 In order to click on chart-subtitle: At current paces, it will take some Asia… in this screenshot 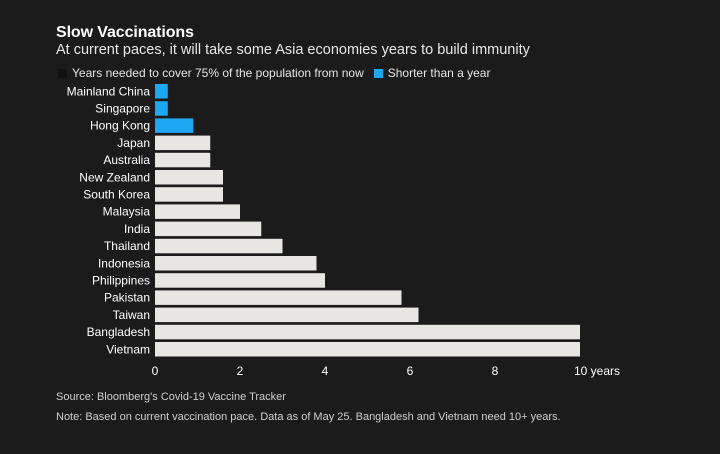, I will do `click(293, 50)`.